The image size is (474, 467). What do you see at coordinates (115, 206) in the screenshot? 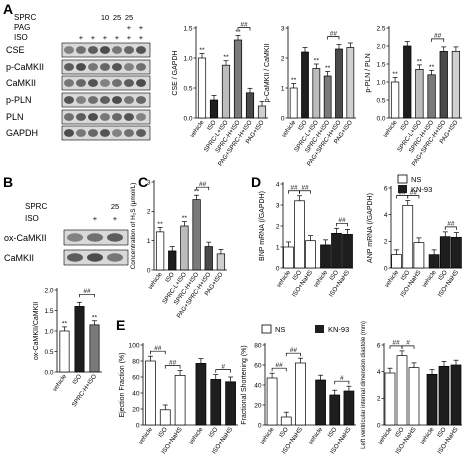
I see `blot-b-mark-sprc-lane-3: 25` at bounding box center [115, 206].